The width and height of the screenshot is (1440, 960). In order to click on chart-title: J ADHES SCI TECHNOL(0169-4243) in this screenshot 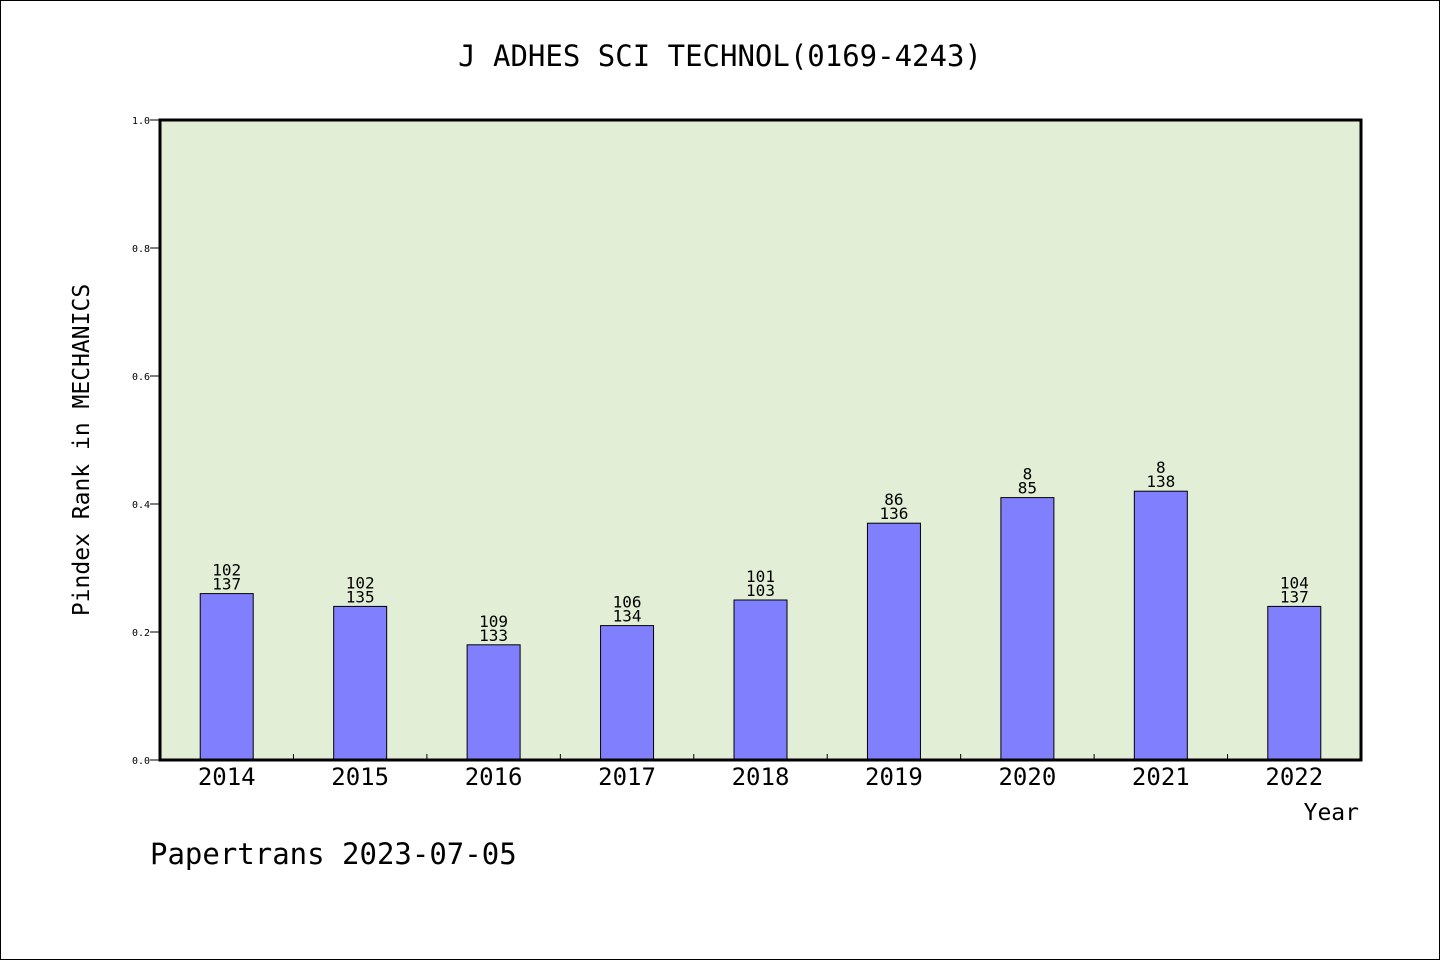, I will do `click(720, 56)`.